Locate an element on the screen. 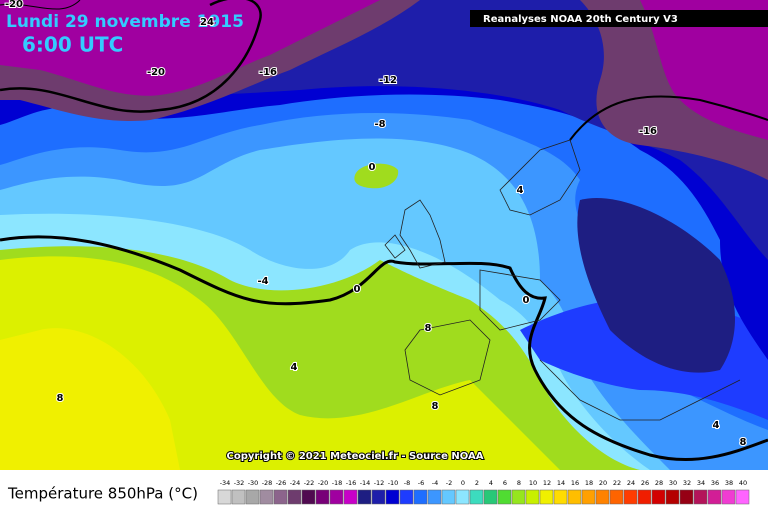 This screenshot has width=768, height=512. source-box is located at coordinates (619, 18).